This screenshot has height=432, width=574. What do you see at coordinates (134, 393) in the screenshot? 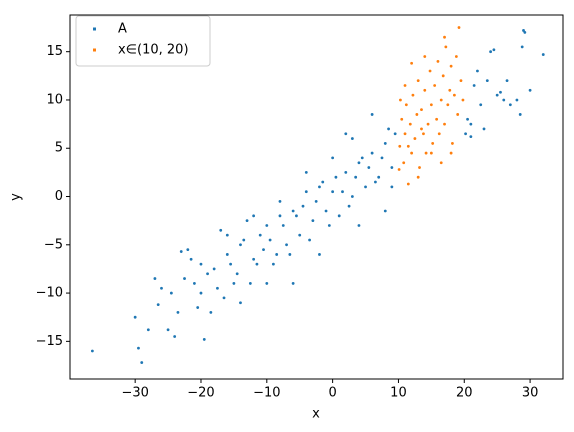
I see `x-tick-label: −30` at bounding box center [134, 393].